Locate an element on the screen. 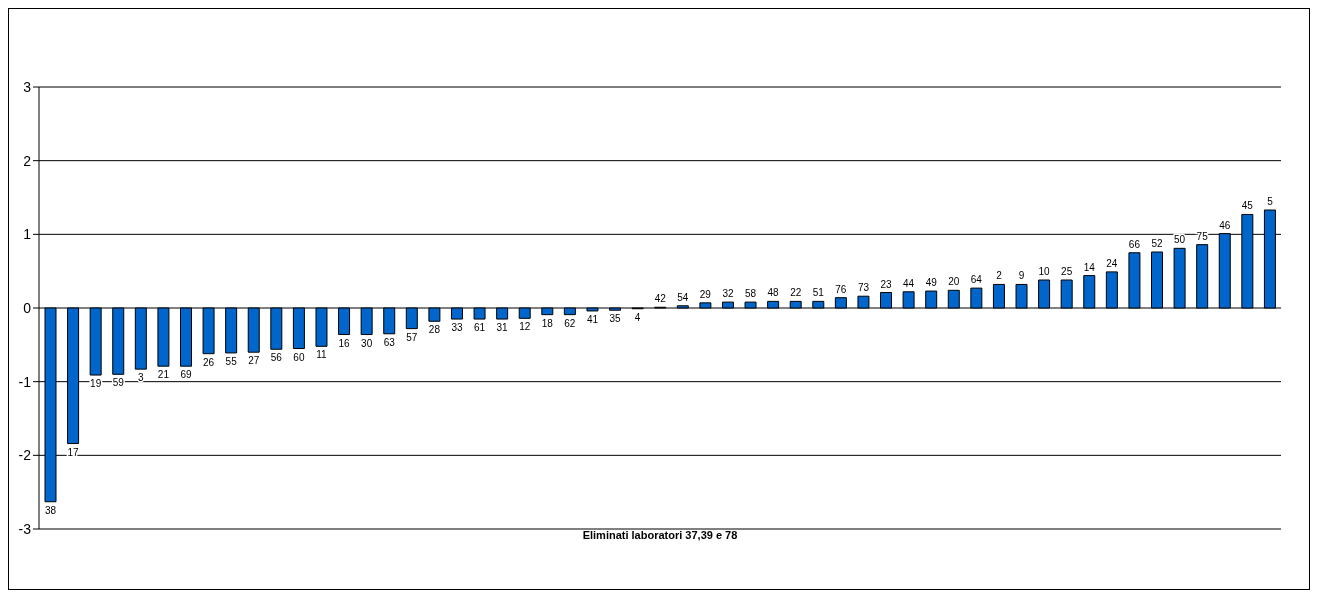 Image resolution: width=1319 pixels, height=599 pixels. x-tick-label: 2 is located at coordinates (999, 276).